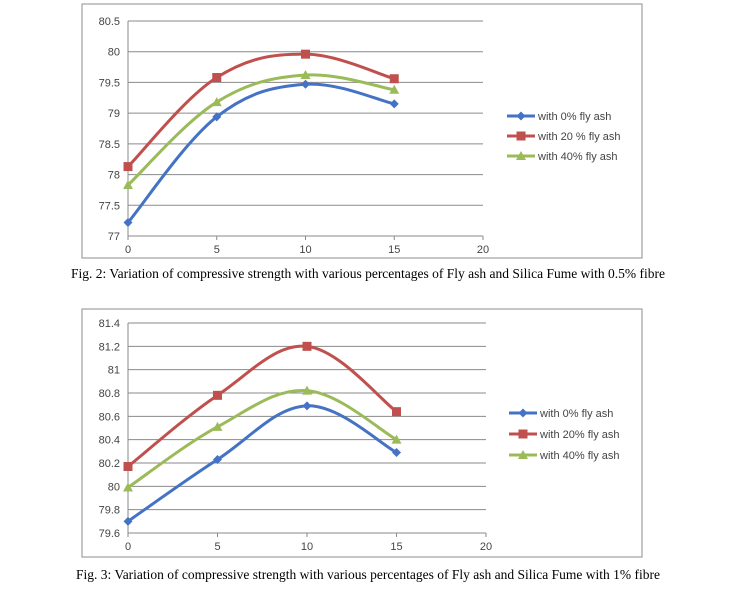 The height and width of the screenshot is (591, 736). Describe the element at coordinates (109, 441) in the screenshot. I see `fig3-y-tick-label: 80.4` at that location.